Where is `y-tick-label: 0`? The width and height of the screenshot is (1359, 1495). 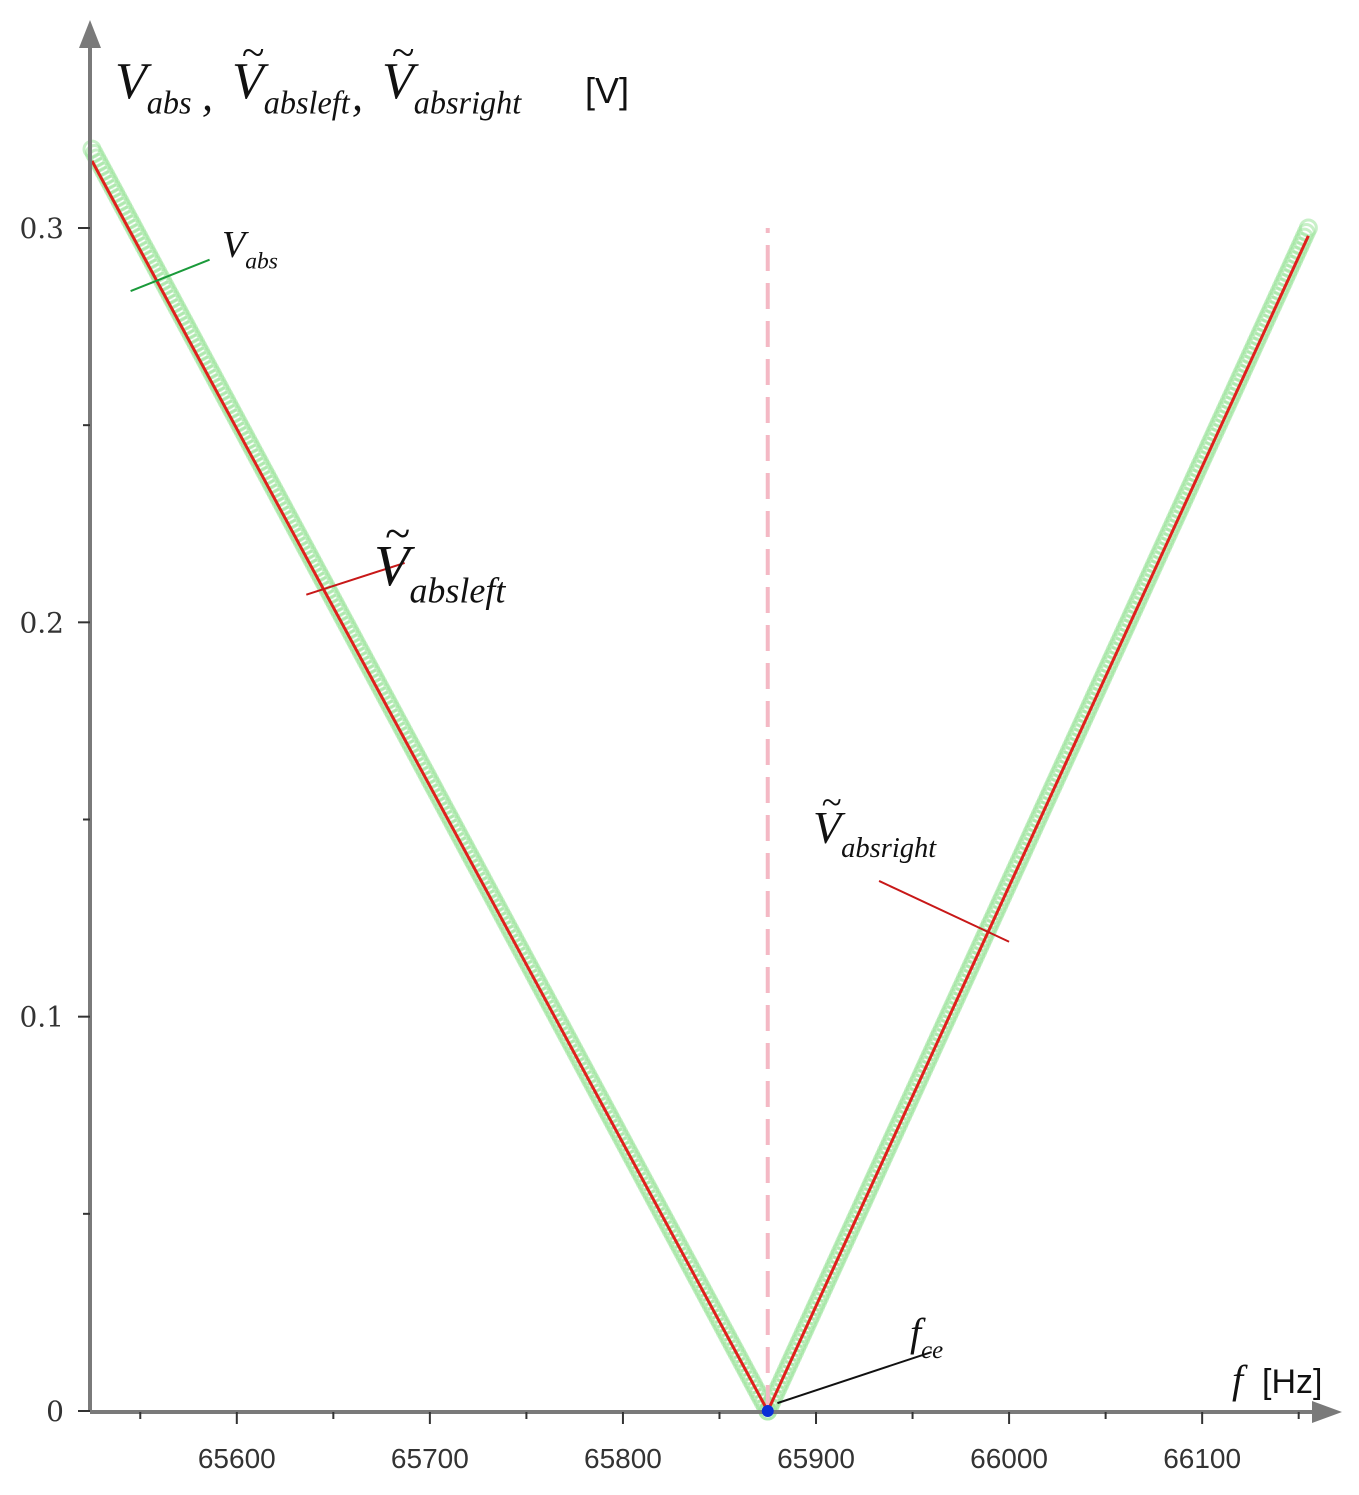 y-tick-label: 0 is located at coordinates (55, 1411).